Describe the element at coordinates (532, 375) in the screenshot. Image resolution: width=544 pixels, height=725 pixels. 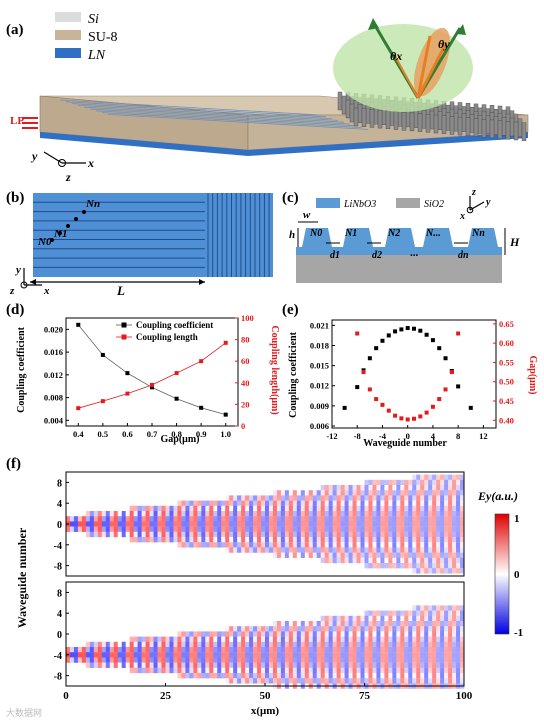
I see `chart-e-y2label: Gap(μm)` at that location.